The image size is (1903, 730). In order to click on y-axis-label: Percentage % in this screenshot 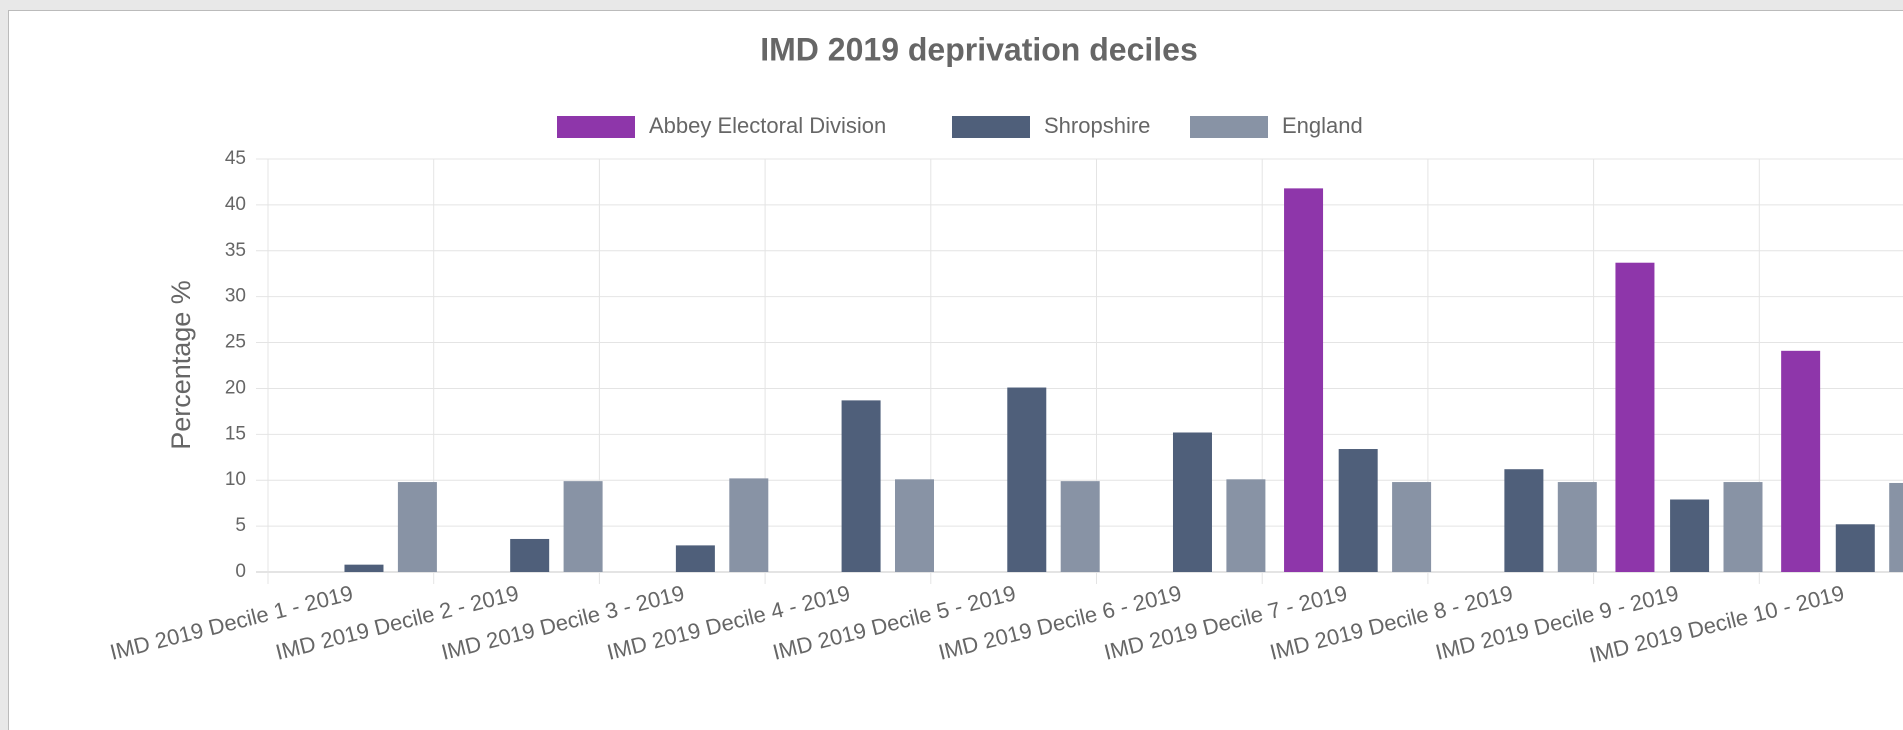, I will do `click(181, 365)`.